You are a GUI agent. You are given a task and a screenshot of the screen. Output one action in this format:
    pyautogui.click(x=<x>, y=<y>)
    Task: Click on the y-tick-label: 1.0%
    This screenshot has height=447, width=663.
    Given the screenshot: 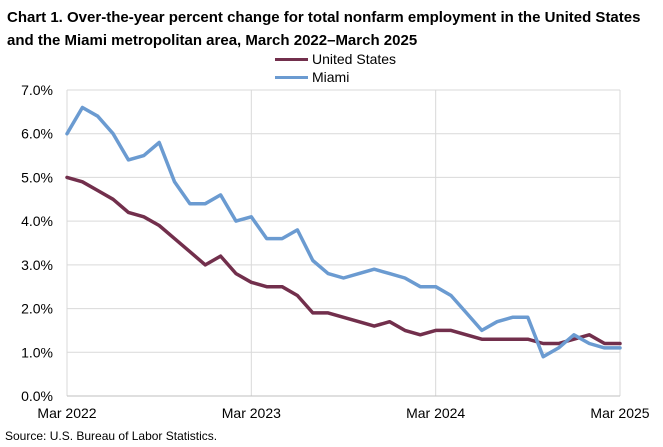 What is the action you would take?
    pyautogui.click(x=37, y=352)
    